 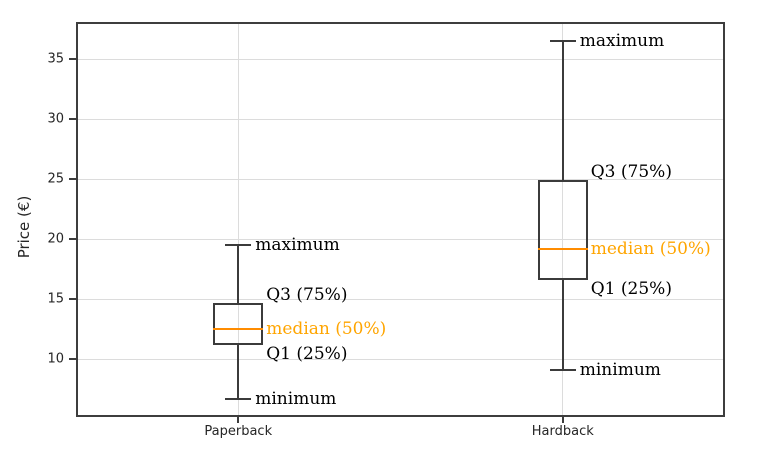 I want to click on x-tick-label: Paperback, so click(x=238, y=431).